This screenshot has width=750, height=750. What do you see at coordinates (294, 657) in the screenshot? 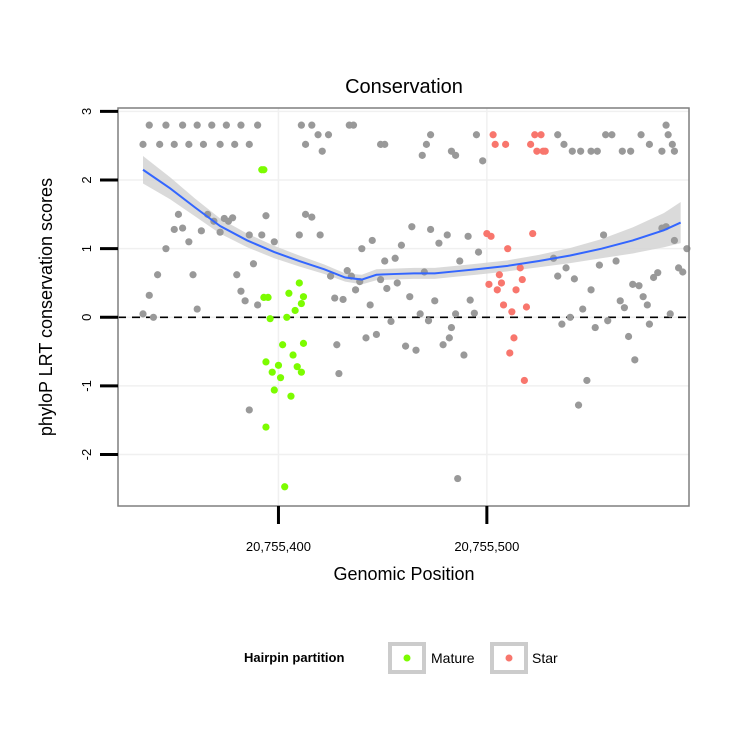
I see `legend-title: Hairpin partition` at bounding box center [294, 657].